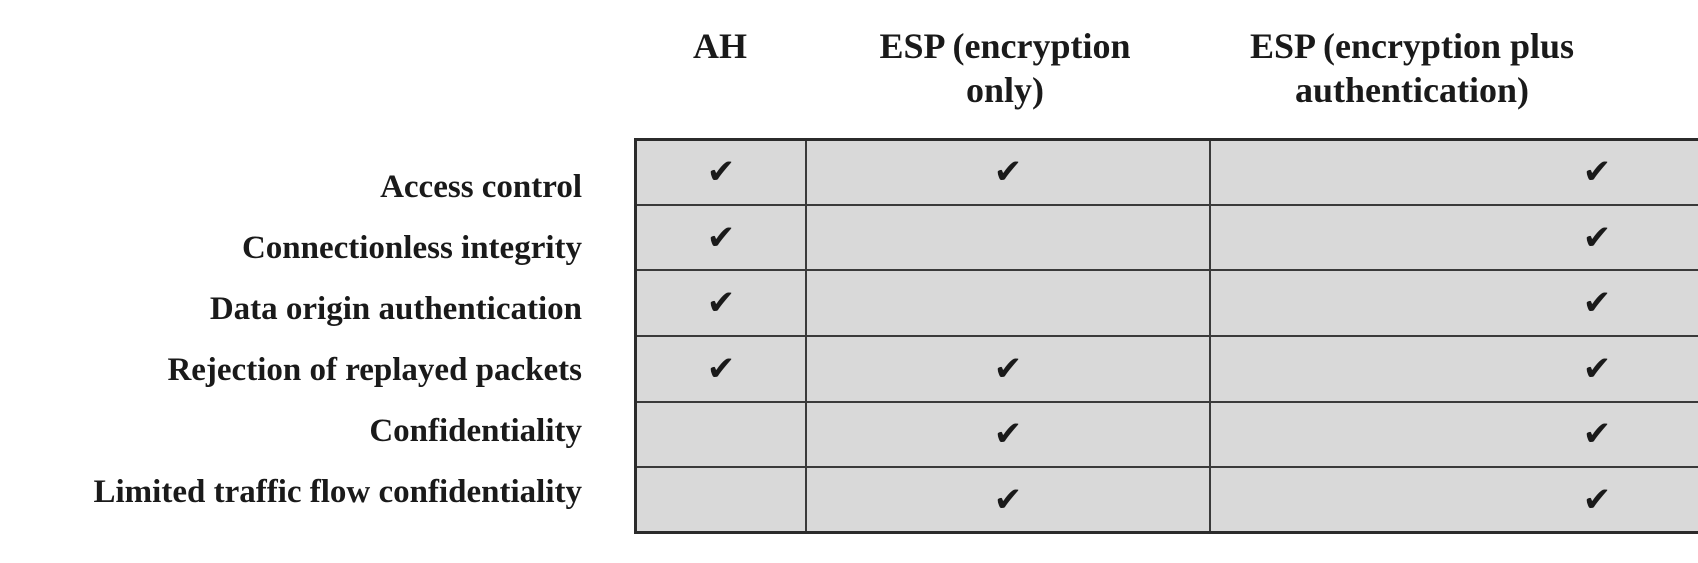 This screenshot has height=563, width=1698. What do you see at coordinates (475, 431) in the screenshot?
I see `row-label: Confidentiality` at bounding box center [475, 431].